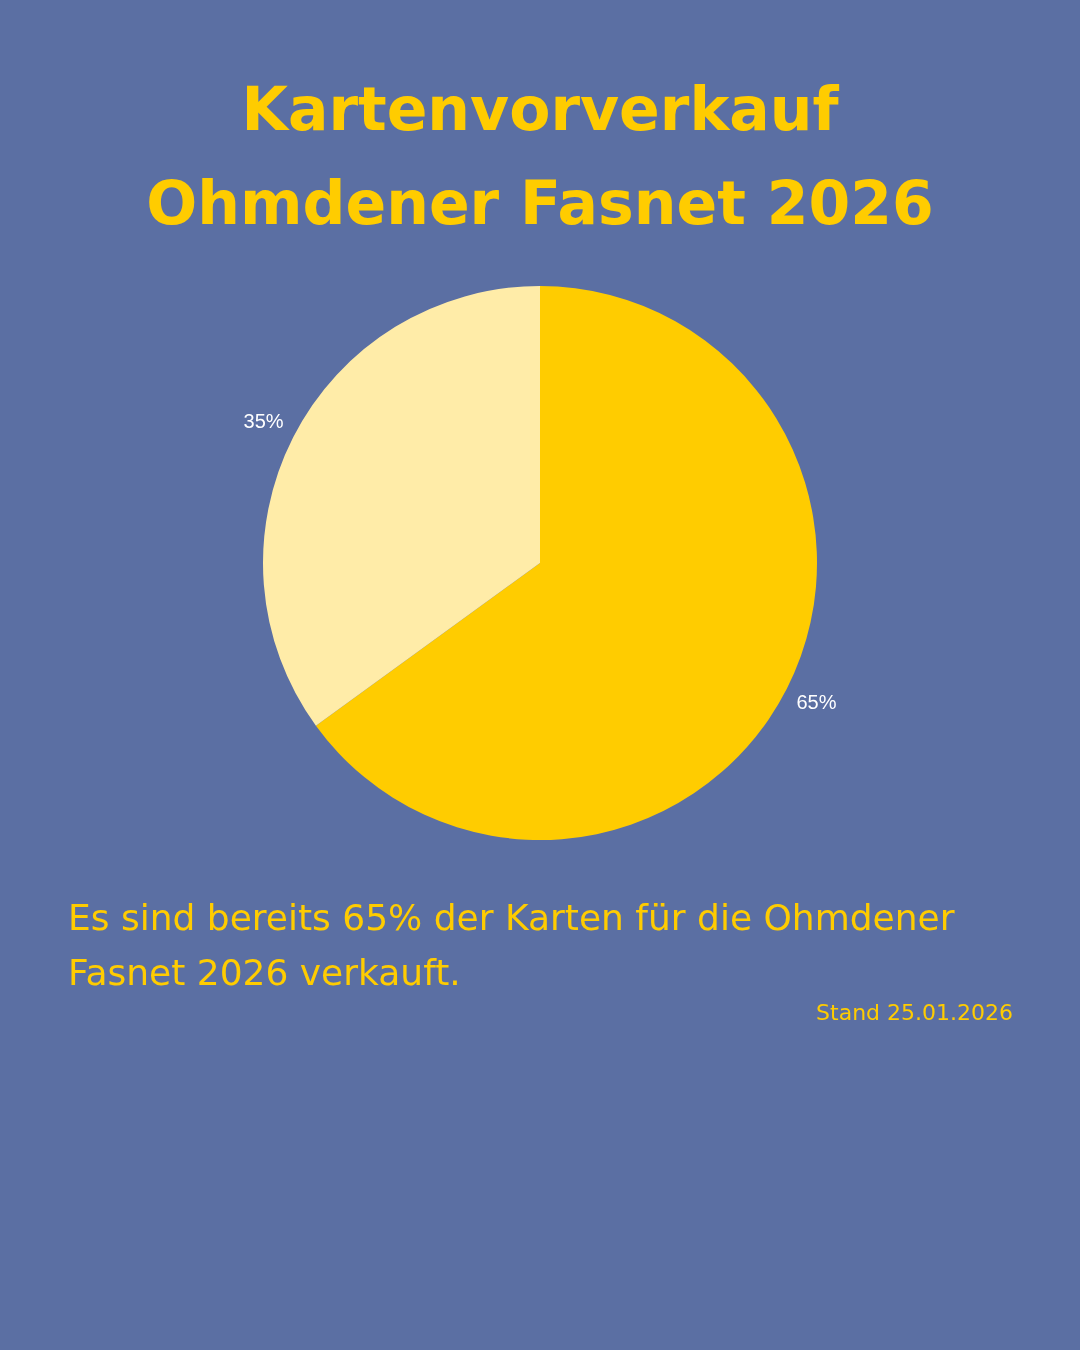  Describe the element at coordinates (263, 420) in the screenshot. I see `data-label: 35%` at that location.